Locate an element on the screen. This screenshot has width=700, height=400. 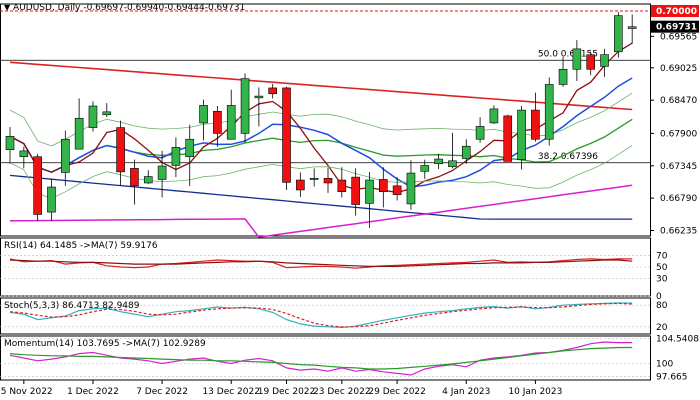
date-tick-label: 19 Dec 2022 is located at coordinates (287, 392).